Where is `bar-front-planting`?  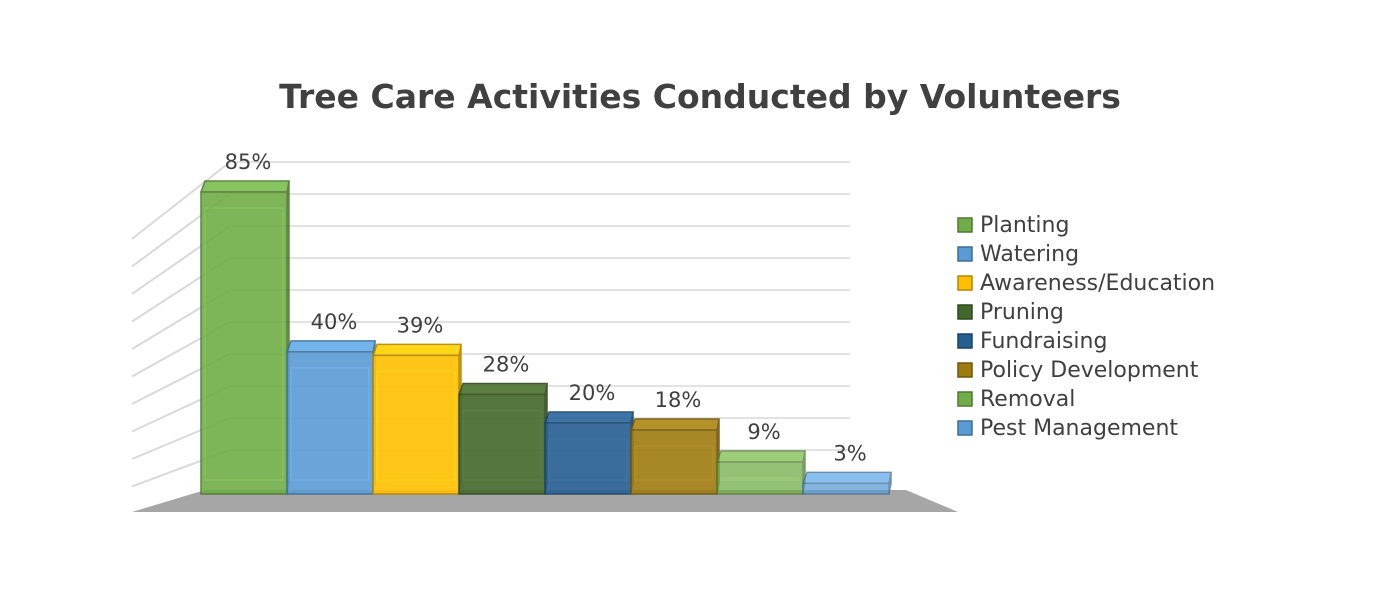
bar-front-planting is located at coordinates (244, 343).